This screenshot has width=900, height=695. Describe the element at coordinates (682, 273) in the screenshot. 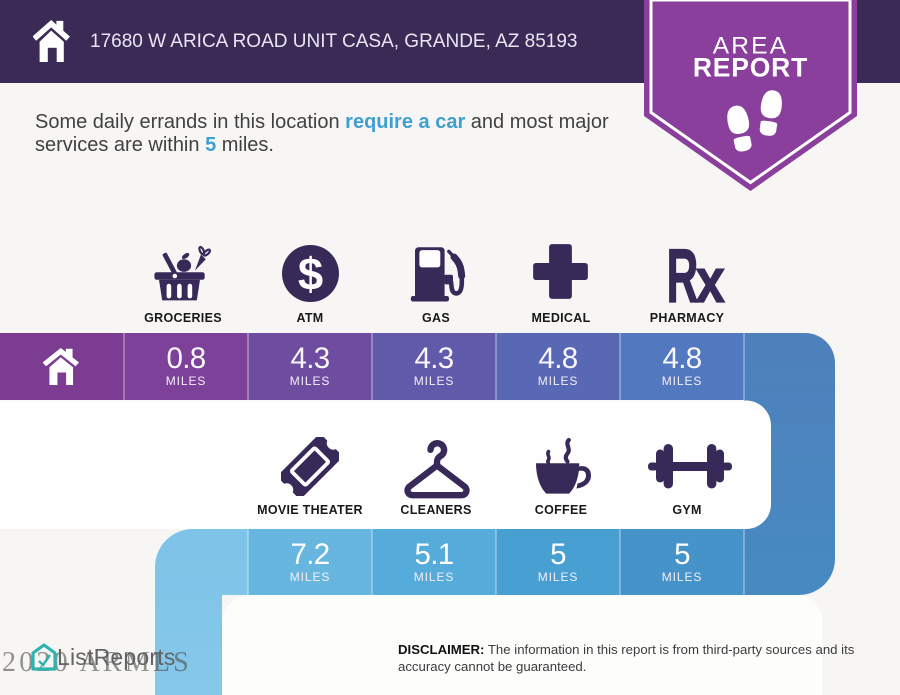

I see `svg-text: R` at that location.